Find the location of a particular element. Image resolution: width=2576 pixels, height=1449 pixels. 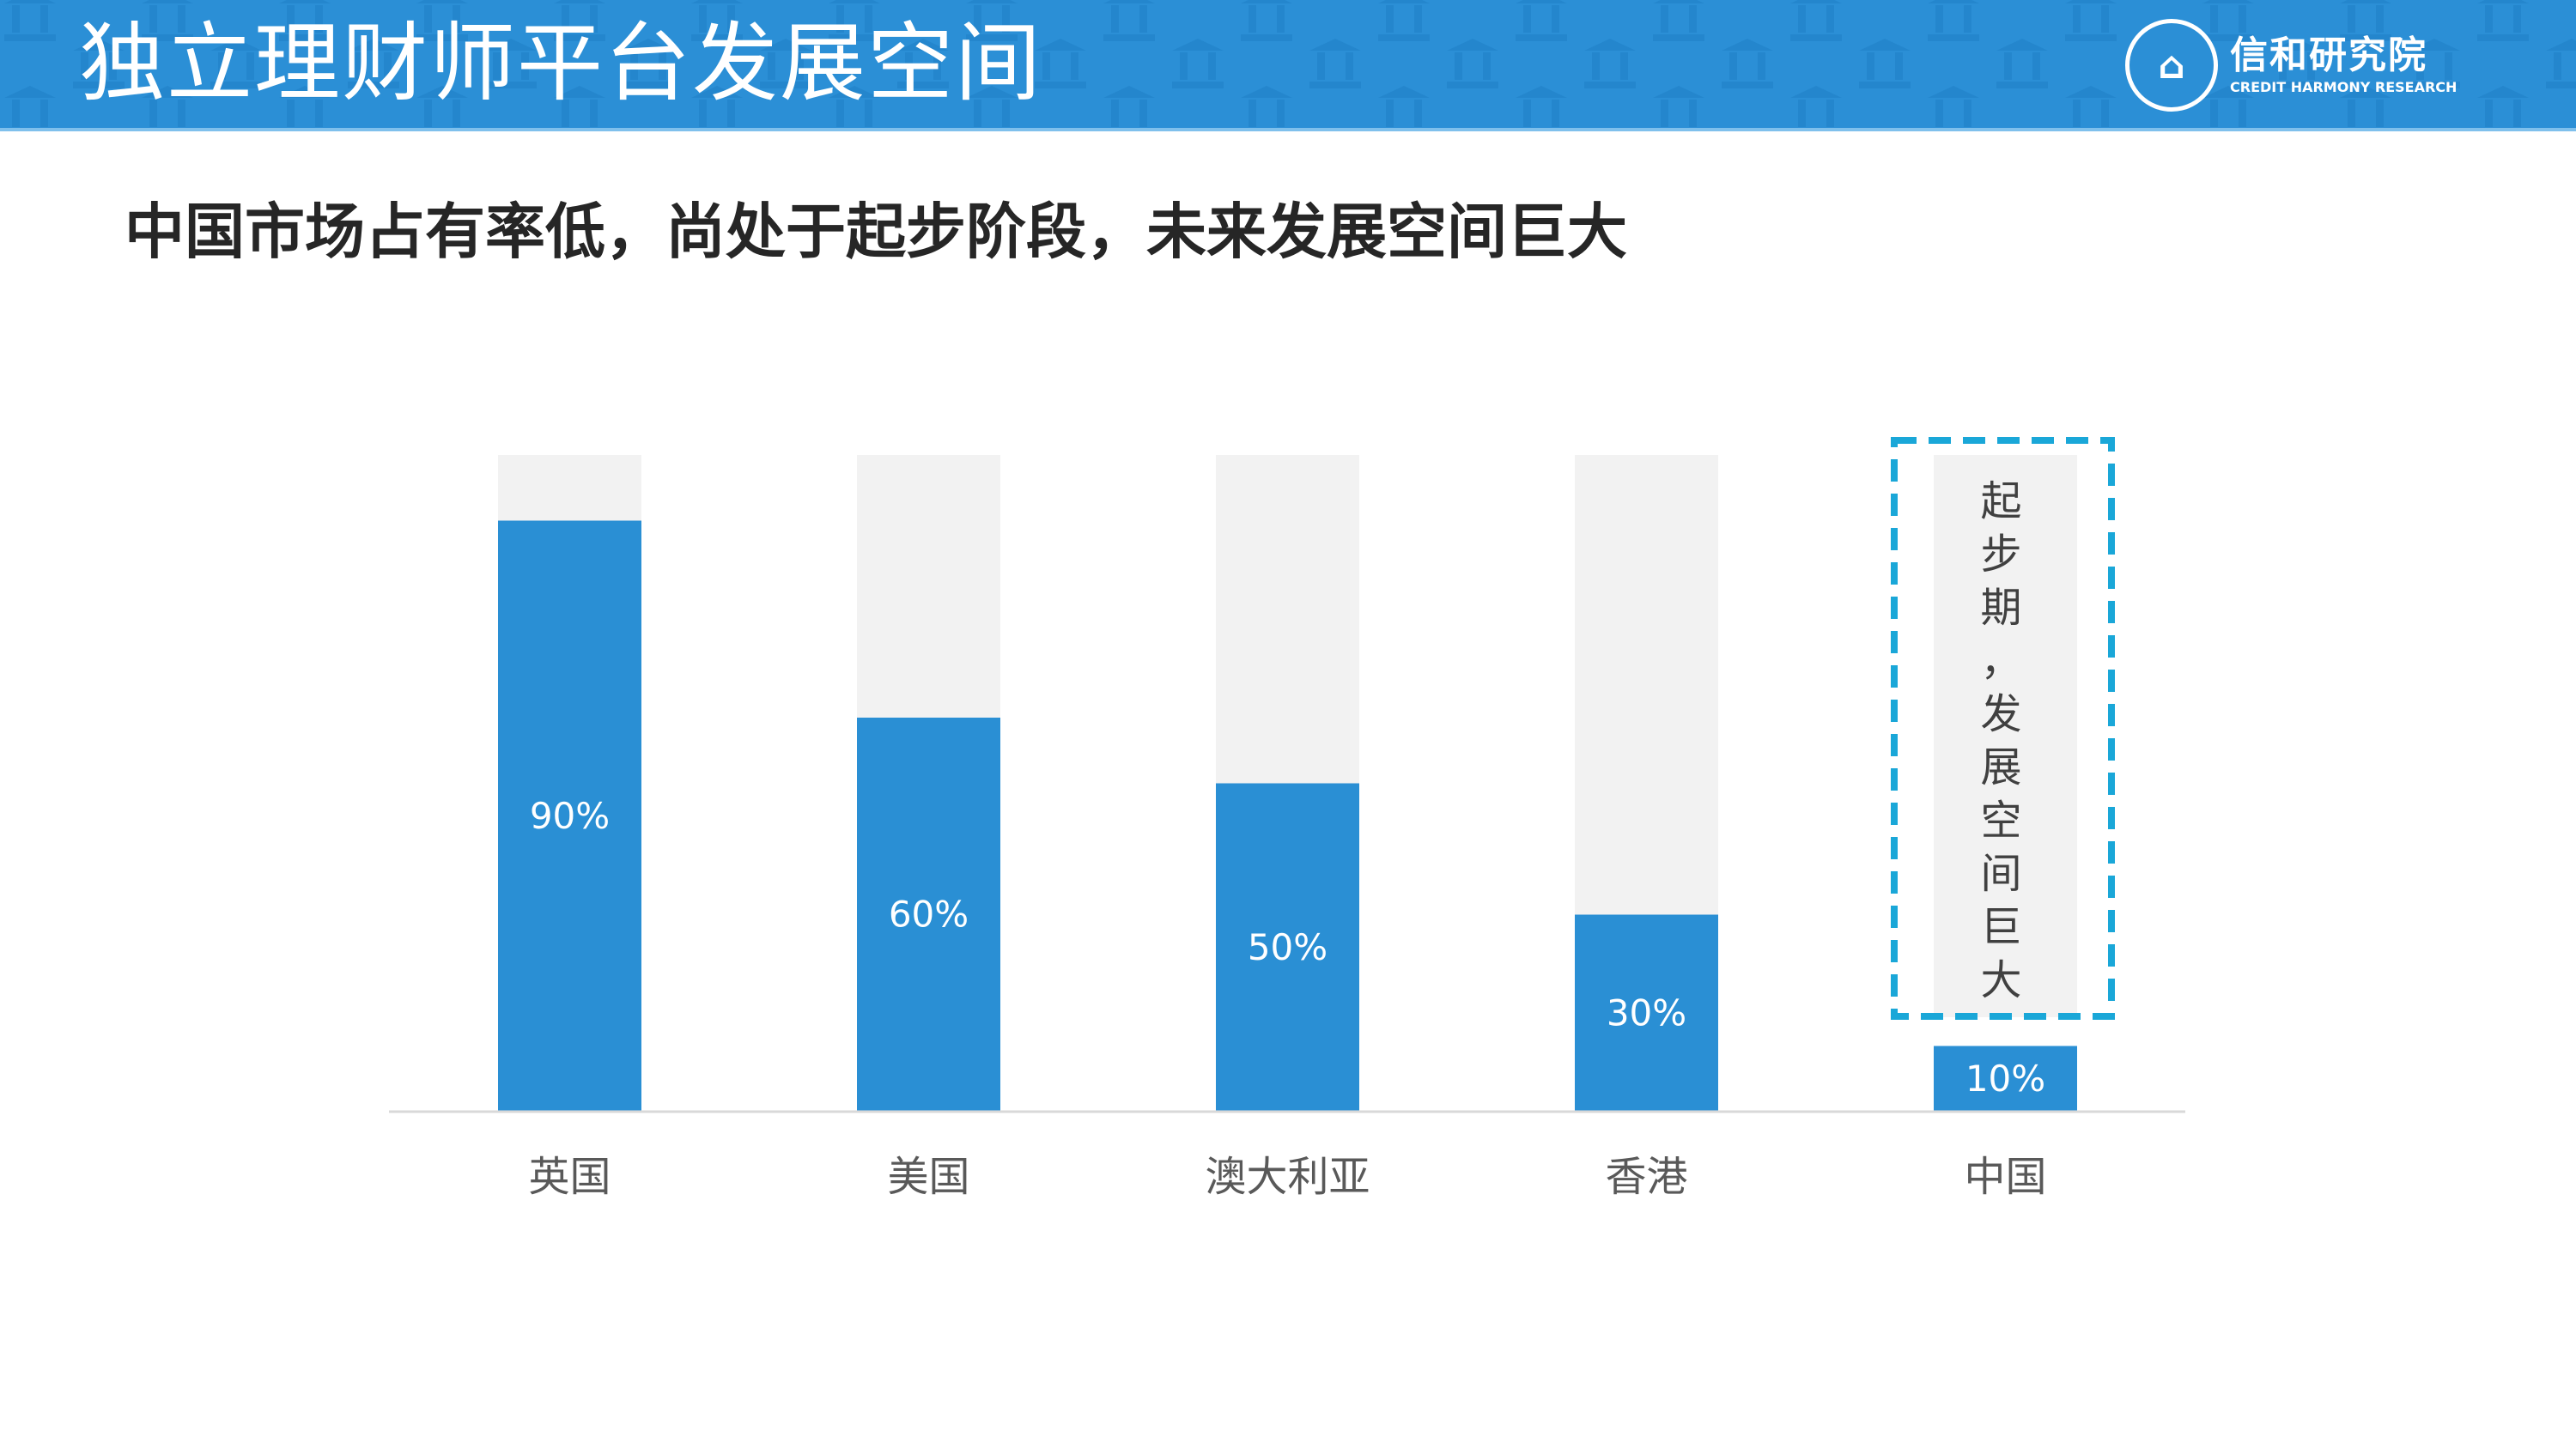

logo: ⌂ 信和研究院 CREDIT HARMONY RESEARCH is located at coordinates (2291, 65).